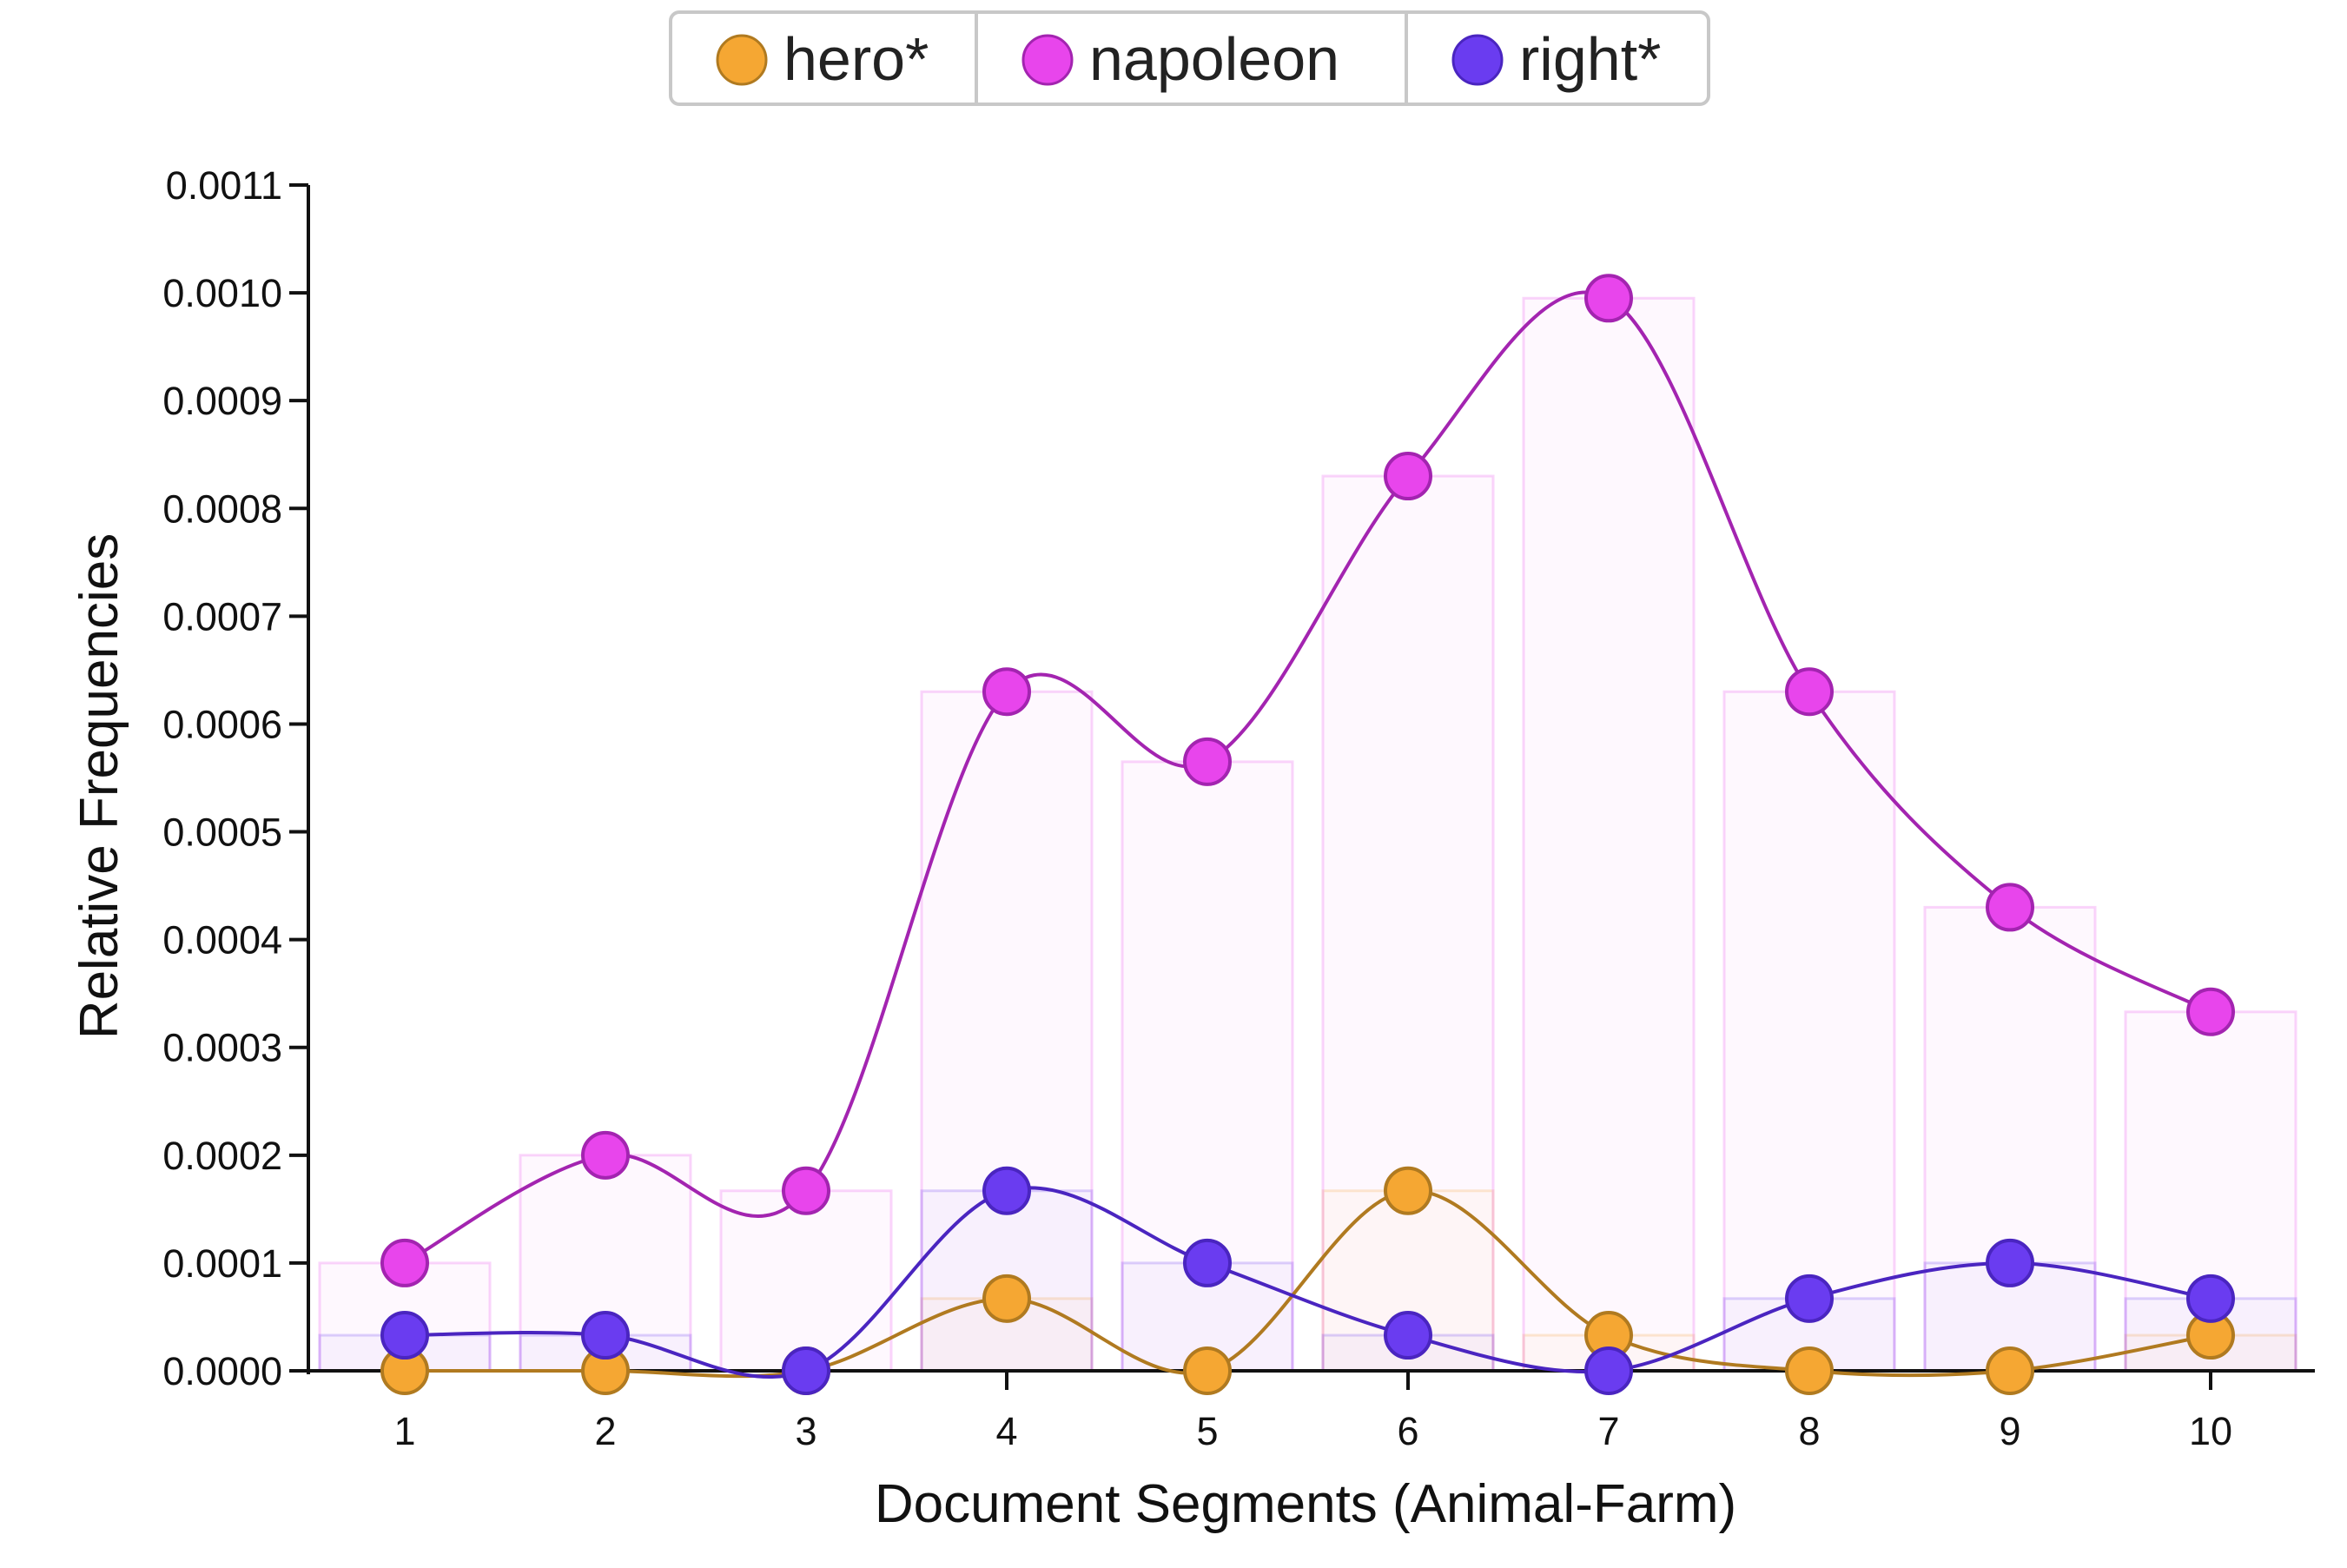  Describe the element at coordinates (805, 1431) in the screenshot. I see `x-tick-label: 3` at that location.